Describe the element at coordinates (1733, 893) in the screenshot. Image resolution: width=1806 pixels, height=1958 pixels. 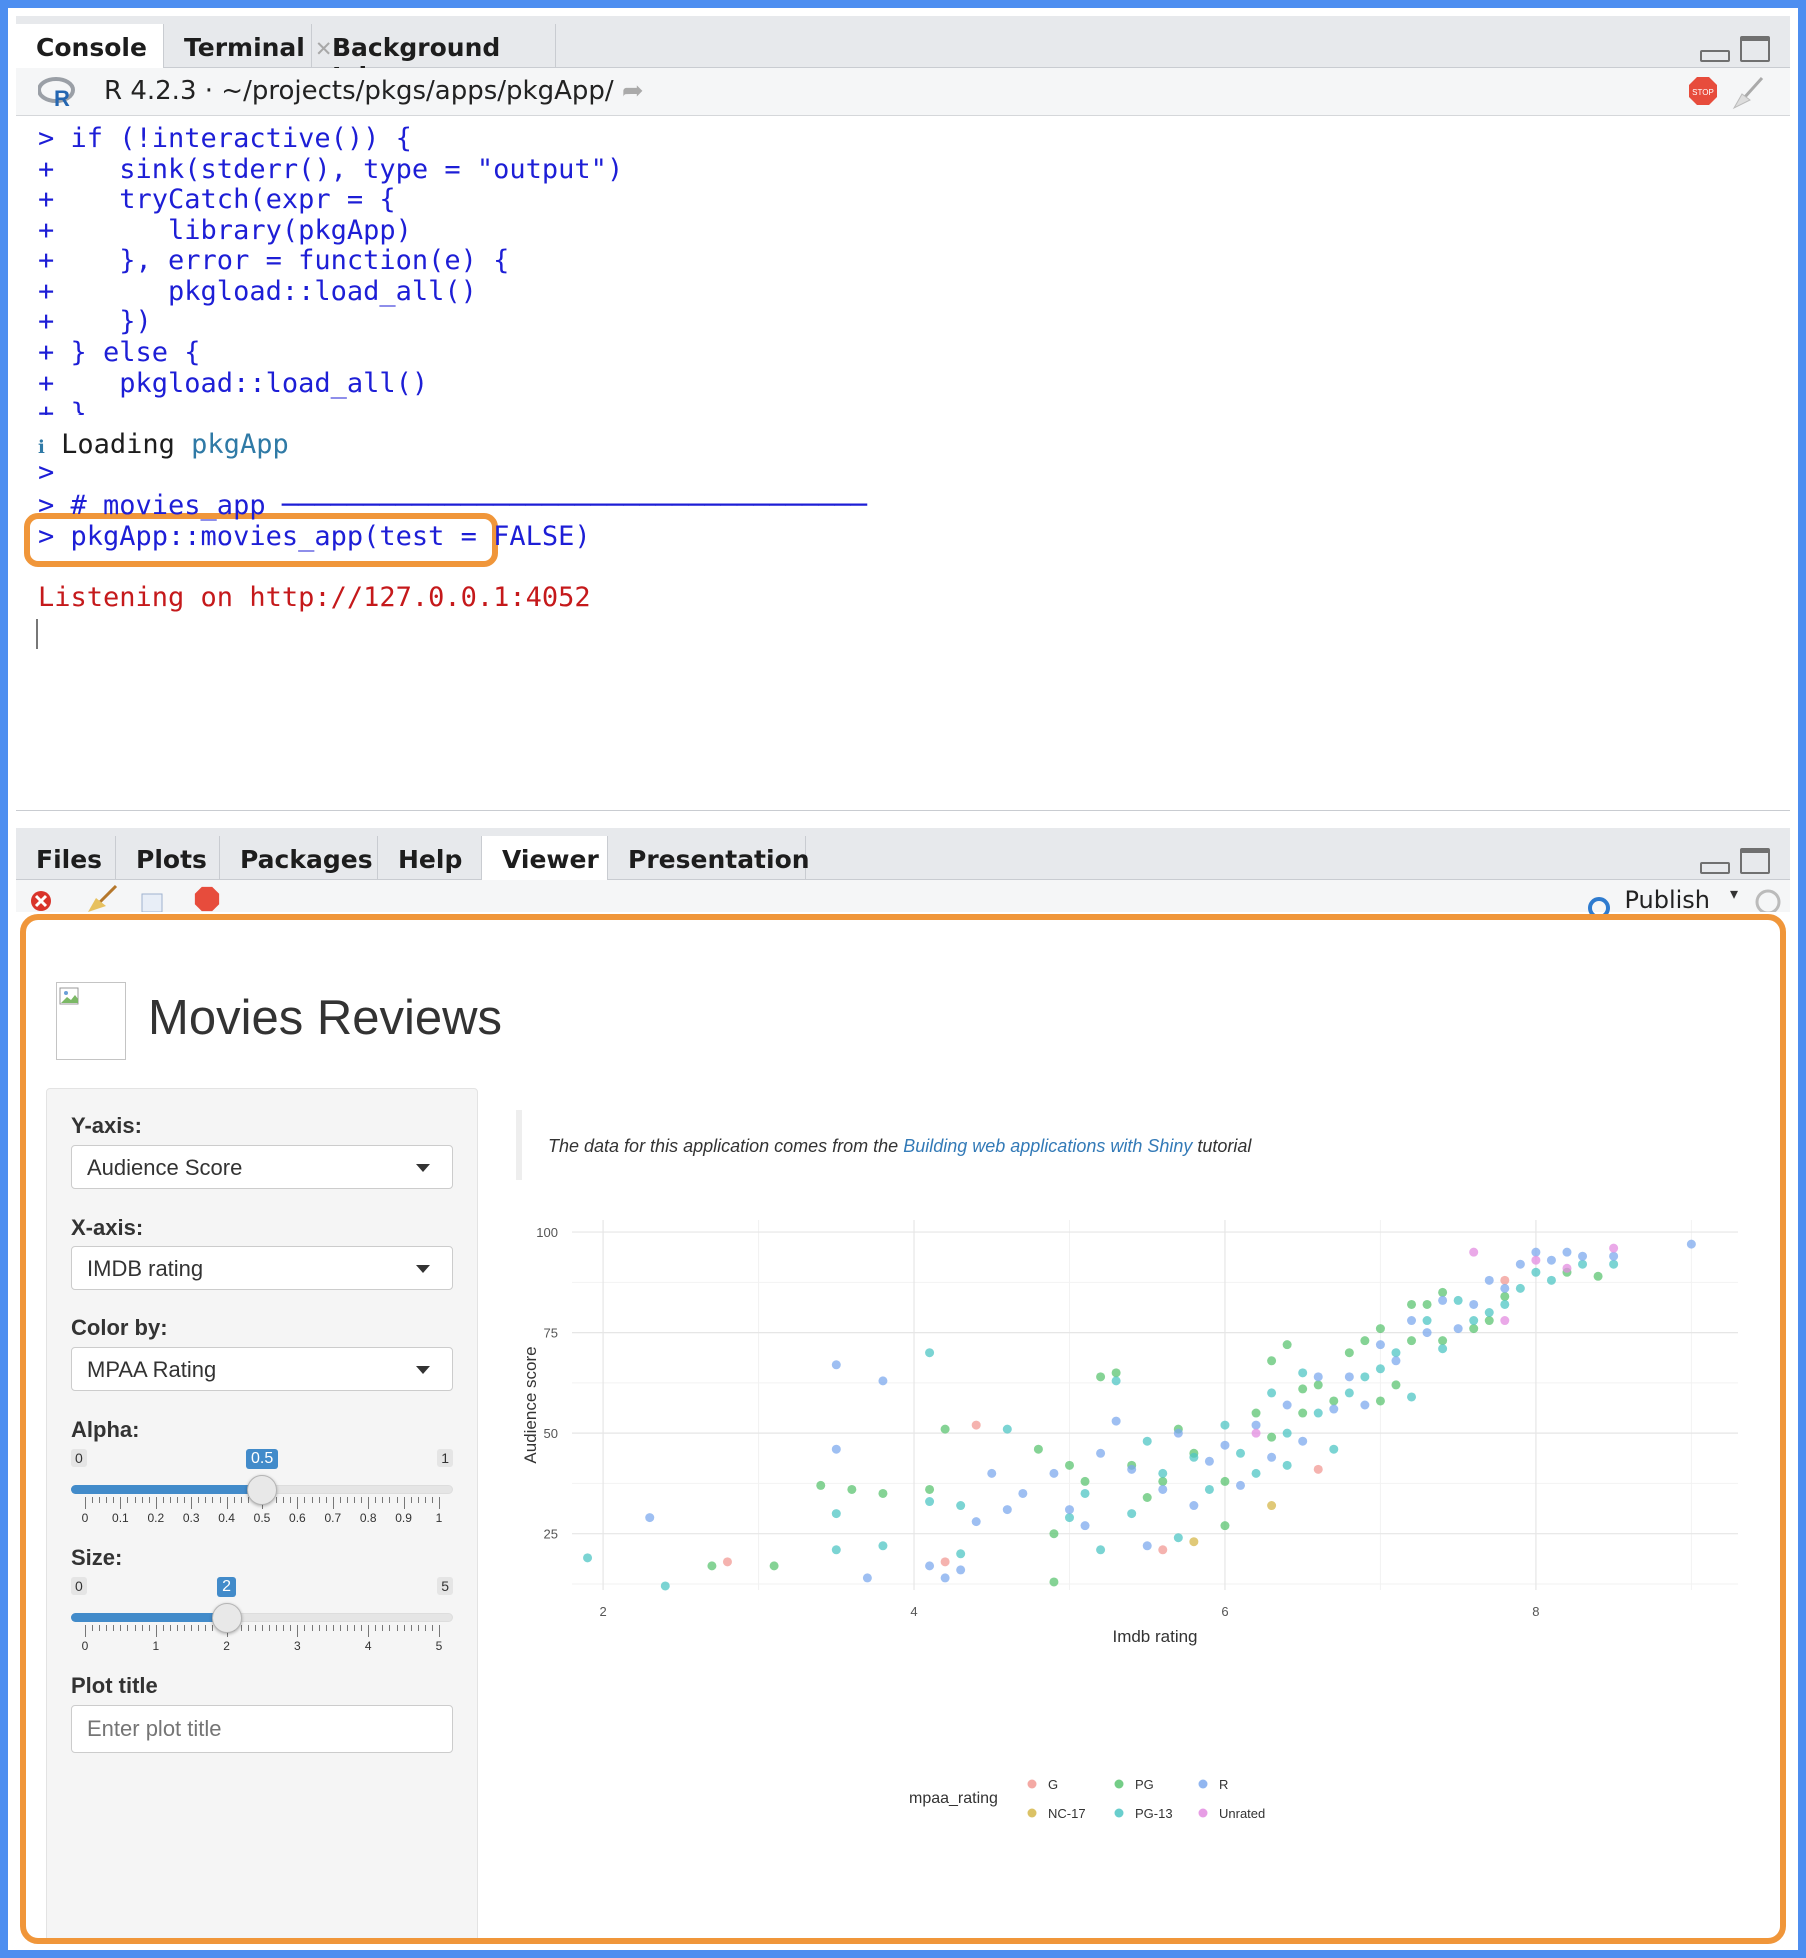
I see `publish-dropdown-icon: ▾` at that location.